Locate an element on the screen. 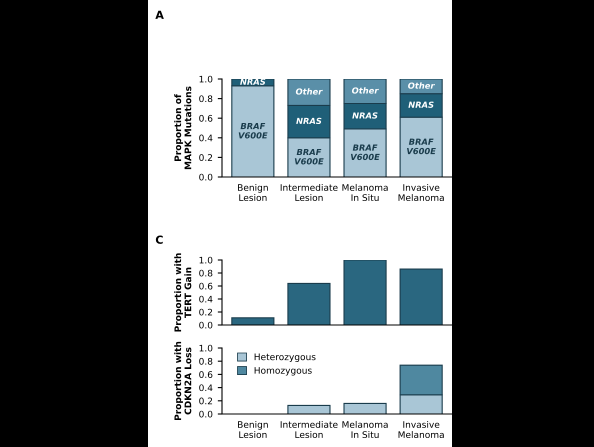  y-axis-title: Proportion with TERT Gain is located at coordinates (183, 292).